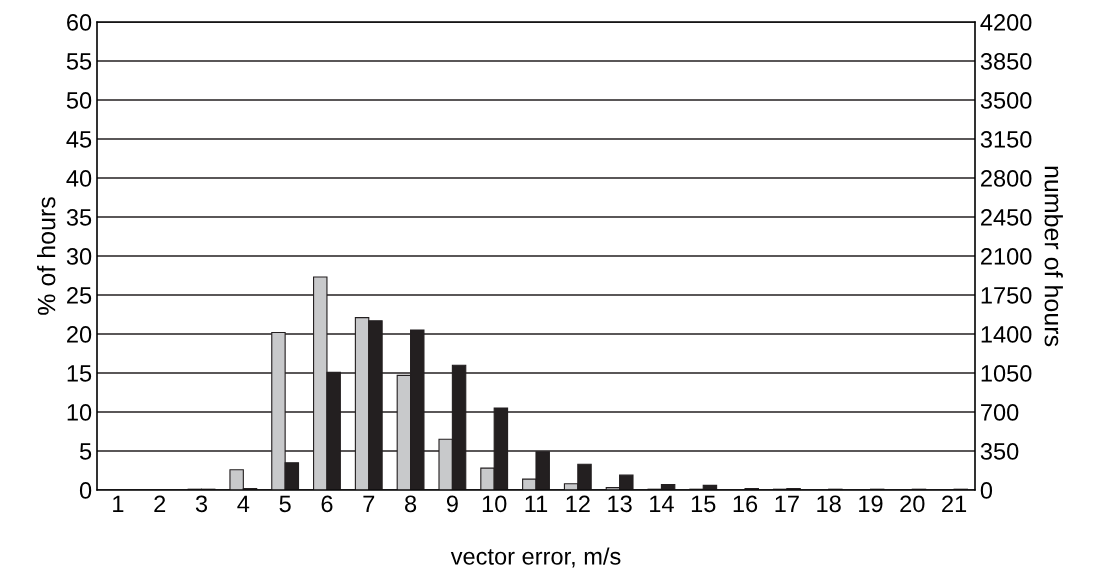 The height and width of the screenshot is (583, 1108). I want to click on y-tick-label: 10, so click(79, 412).